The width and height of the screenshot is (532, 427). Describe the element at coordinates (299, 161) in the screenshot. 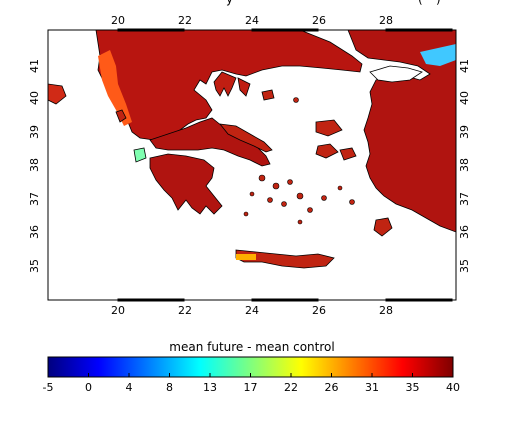

I see `cyclades` at that location.